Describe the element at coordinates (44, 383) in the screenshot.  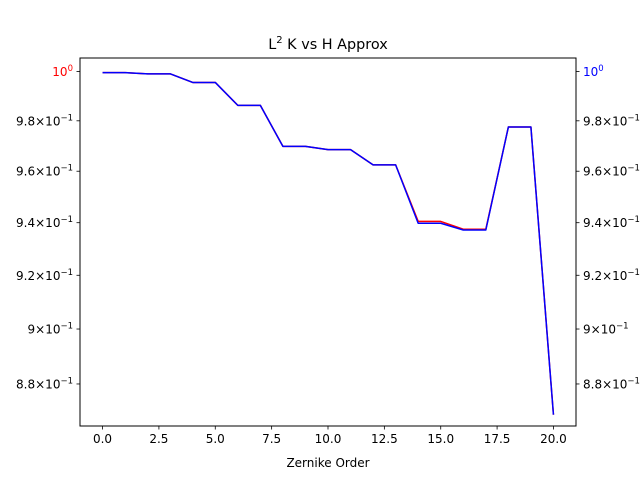
I see `y-tick-label: 8.8×10⁻¹` at that location.